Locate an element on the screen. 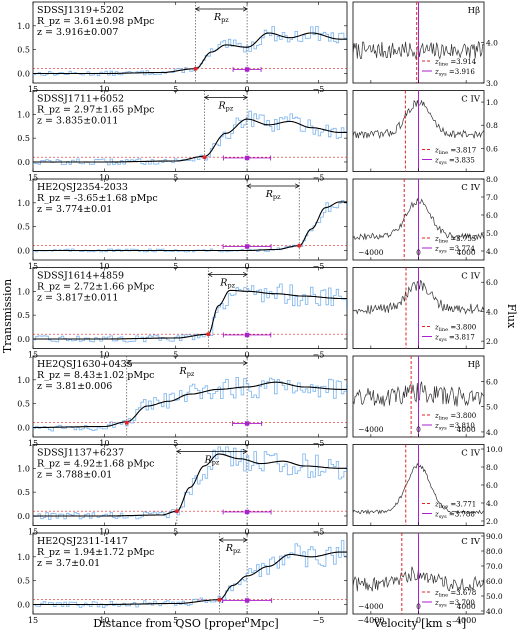  velocity-tick-label: 0 is located at coordinates (418, 606).